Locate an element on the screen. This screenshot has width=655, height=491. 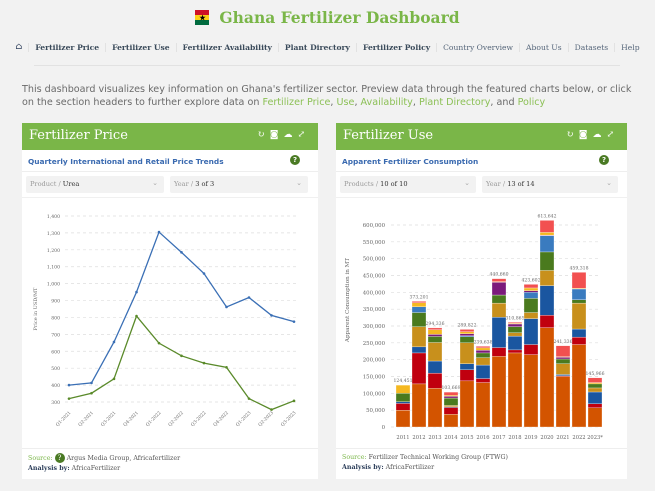
value: 3 of 3 is located at coordinates (205, 184).